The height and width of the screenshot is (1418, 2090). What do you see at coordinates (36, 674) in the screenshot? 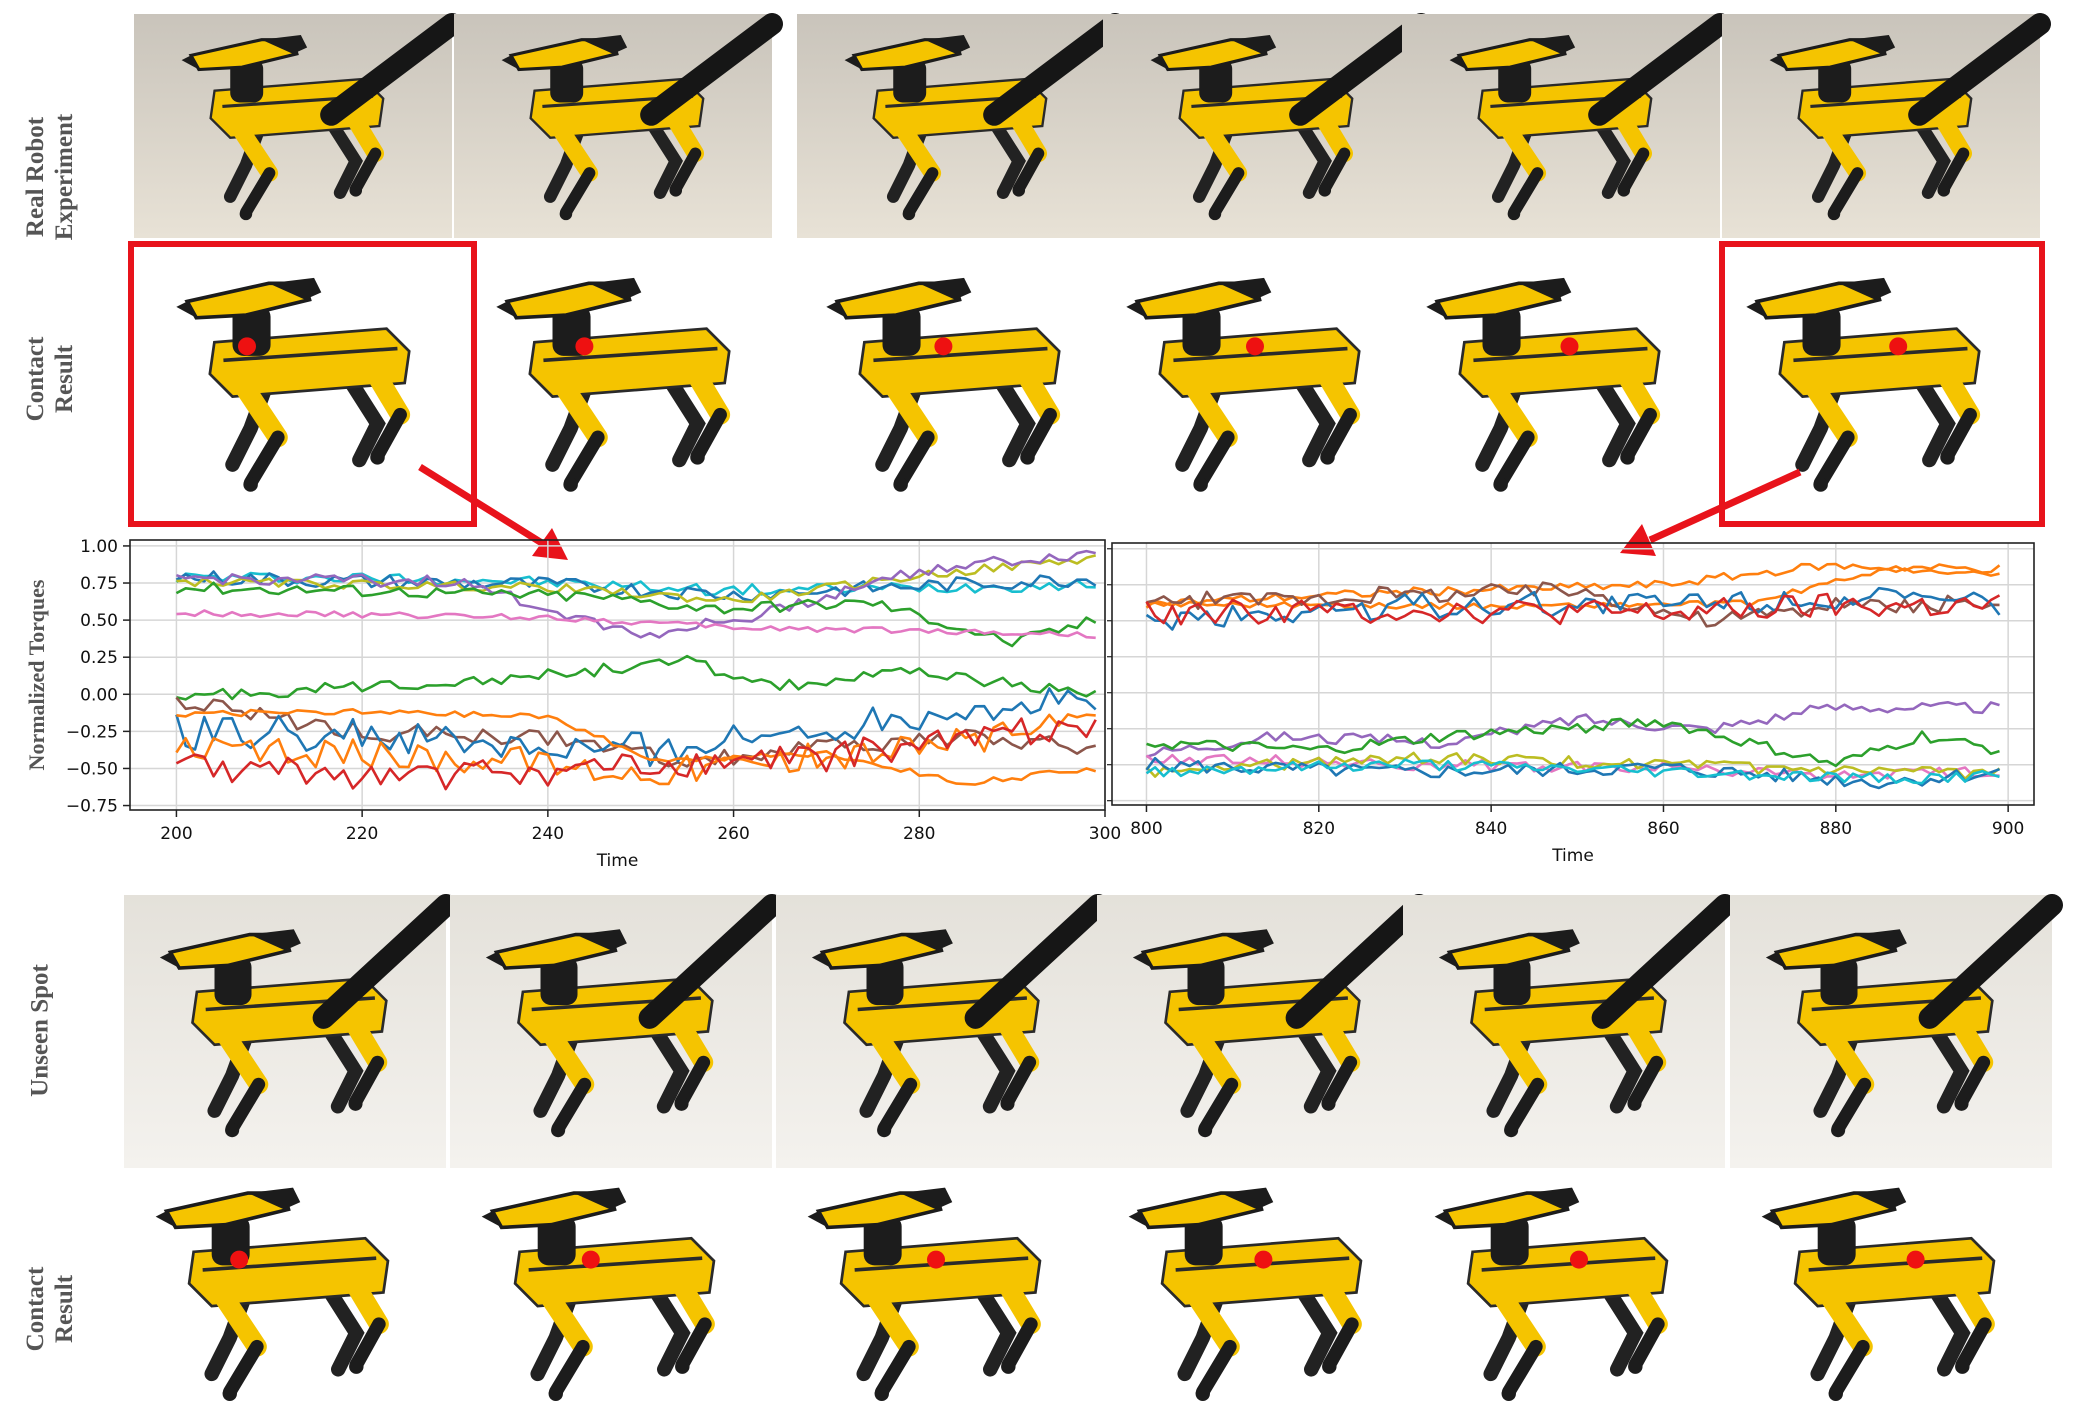
I see `y-axis-label: Normalized Torques` at bounding box center [36, 674].